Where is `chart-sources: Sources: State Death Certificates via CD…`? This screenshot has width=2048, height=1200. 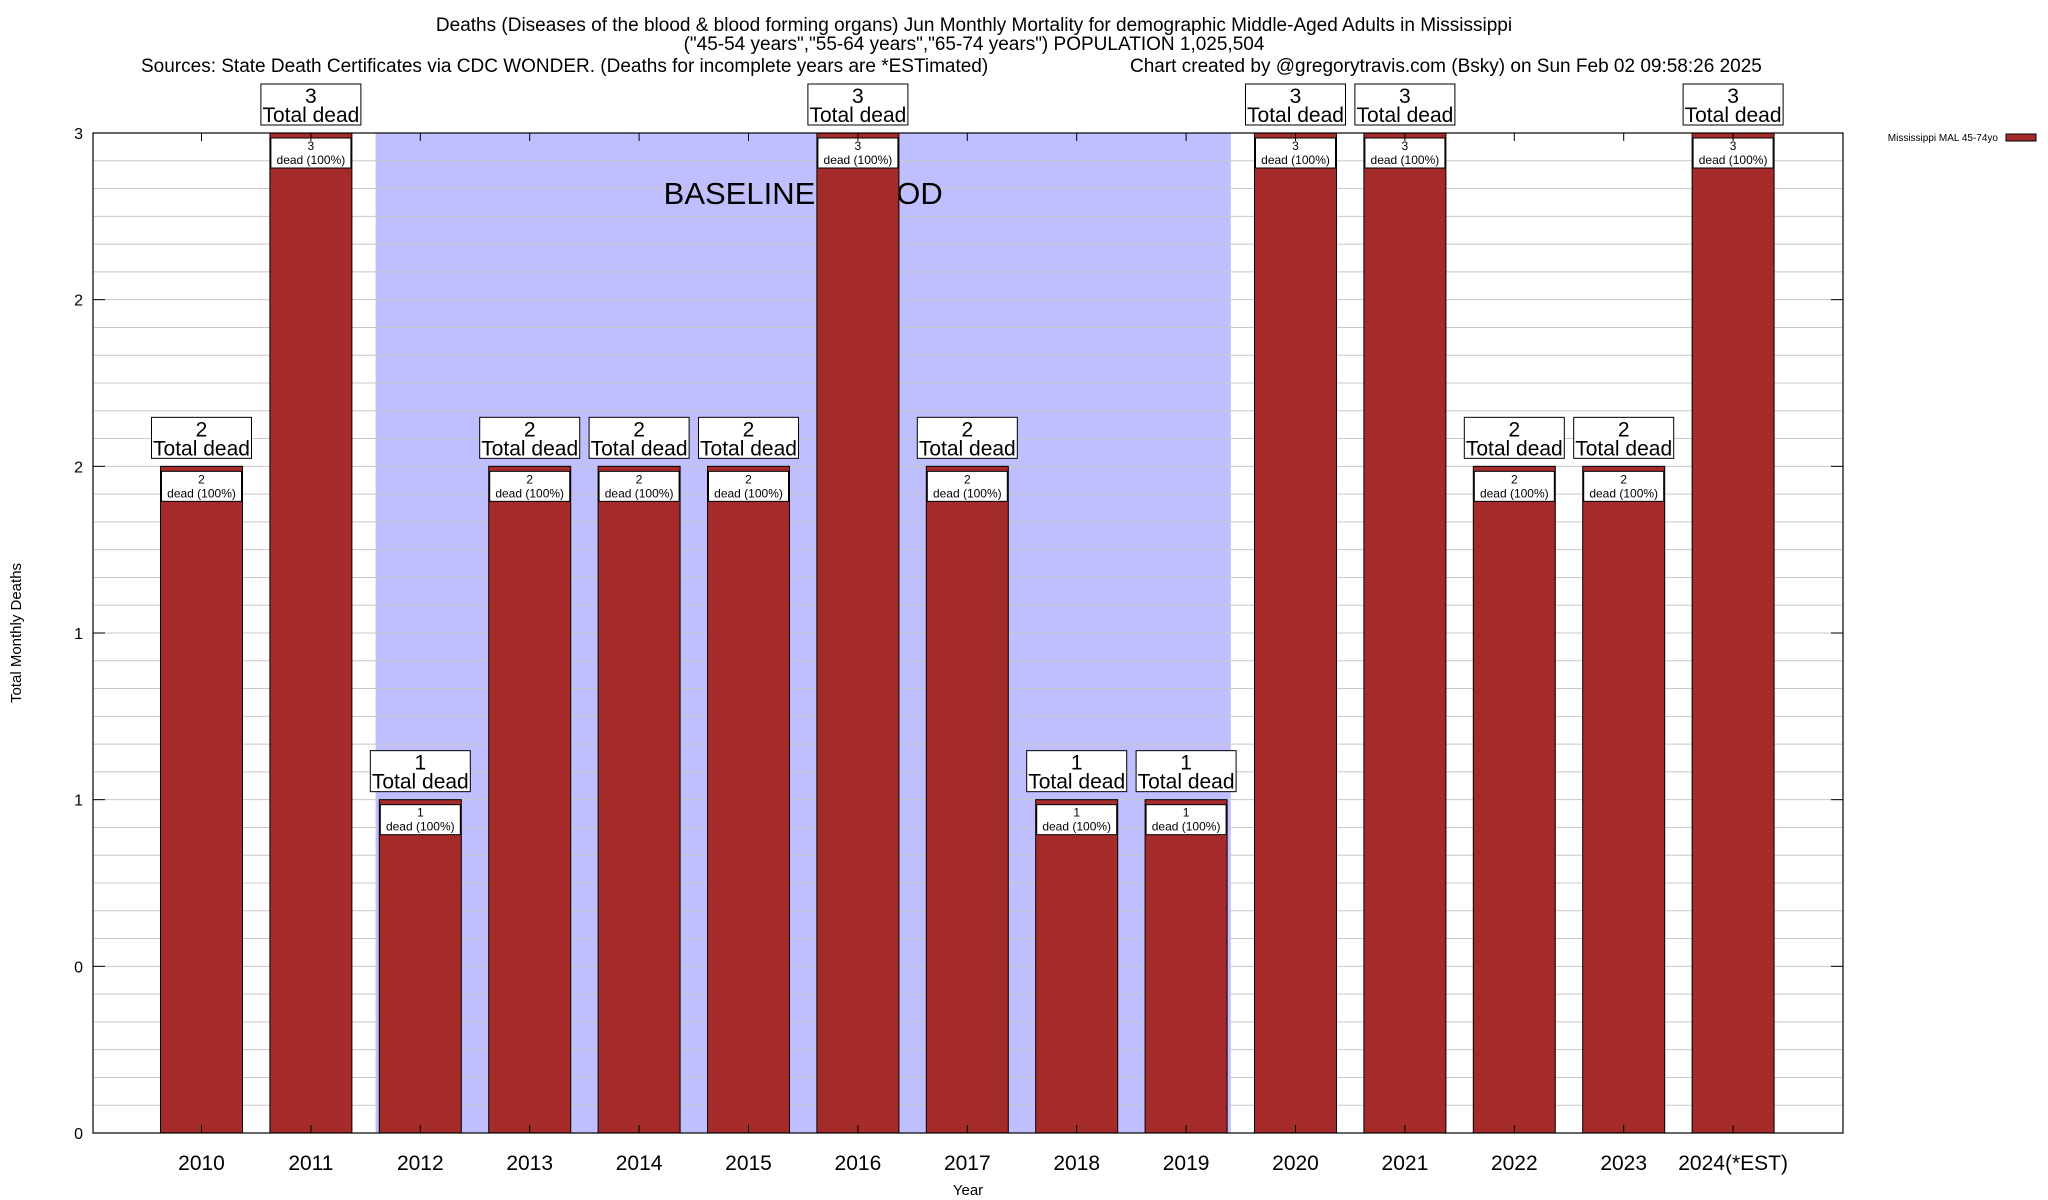
chart-sources: Sources: State Death Certificates via CD… is located at coordinates (564, 66).